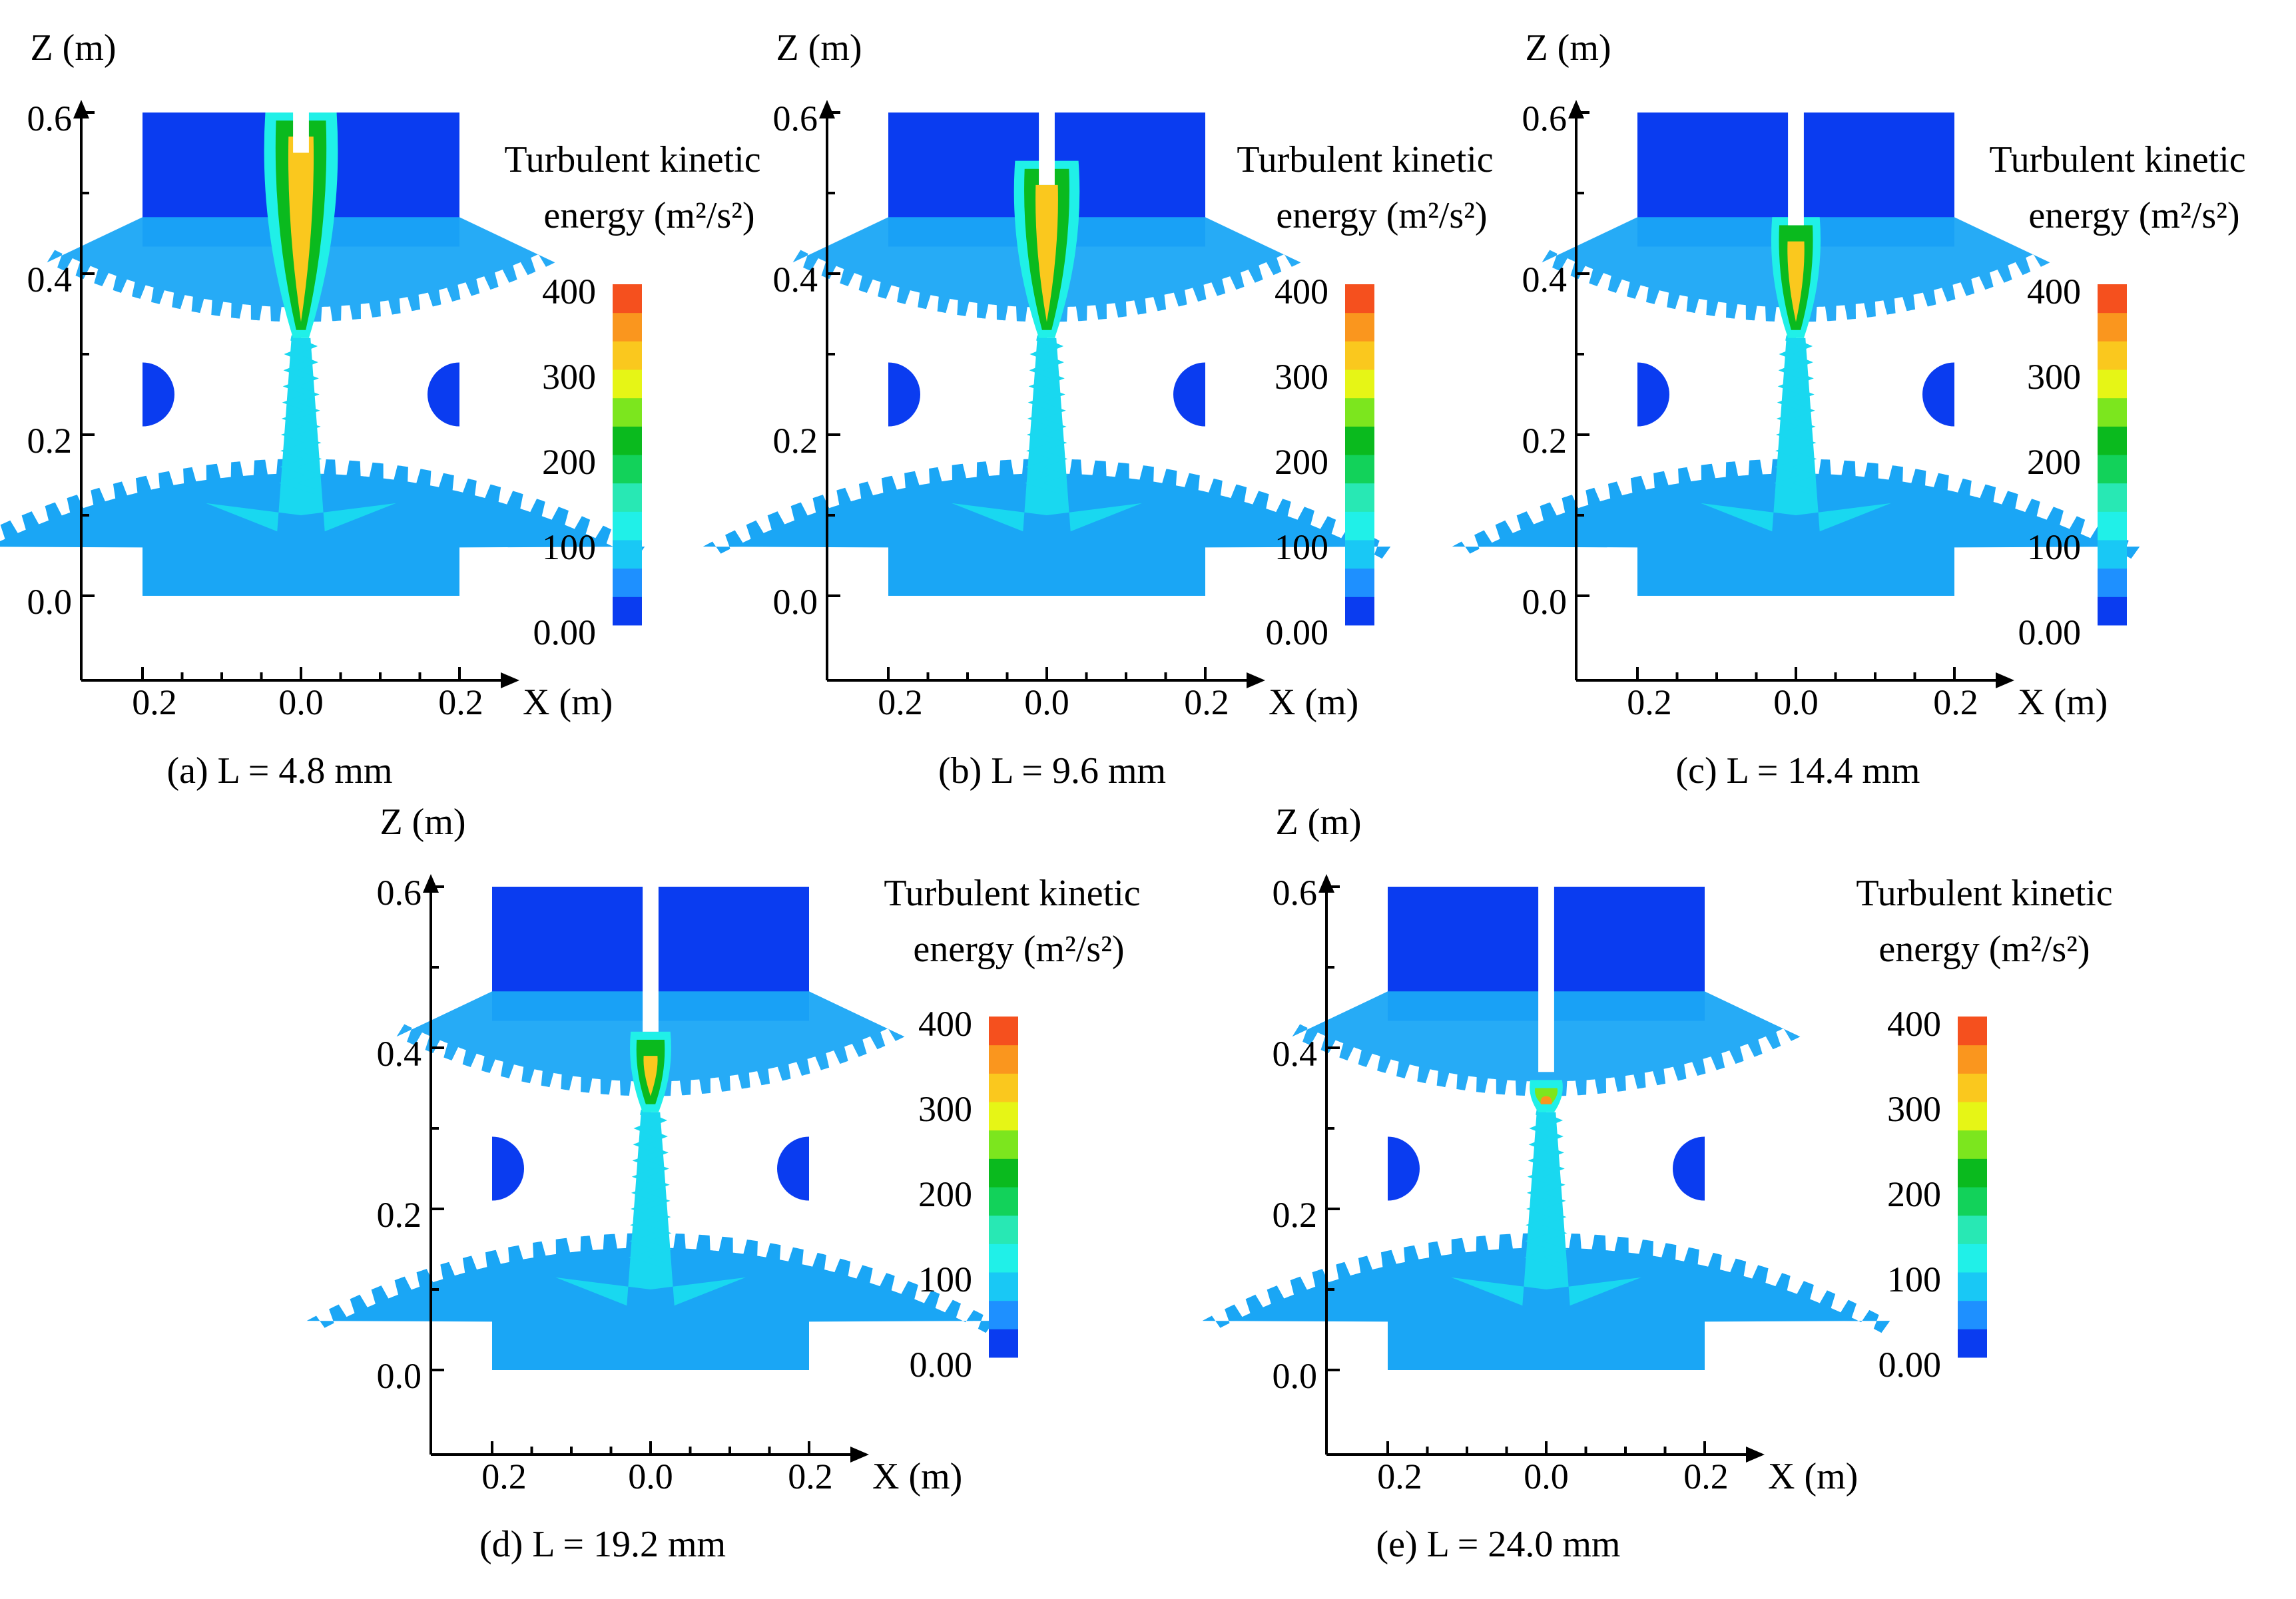  Describe the element at coordinates (569, 547) in the screenshot. I see `colorbar-tick-label: 100` at that location.